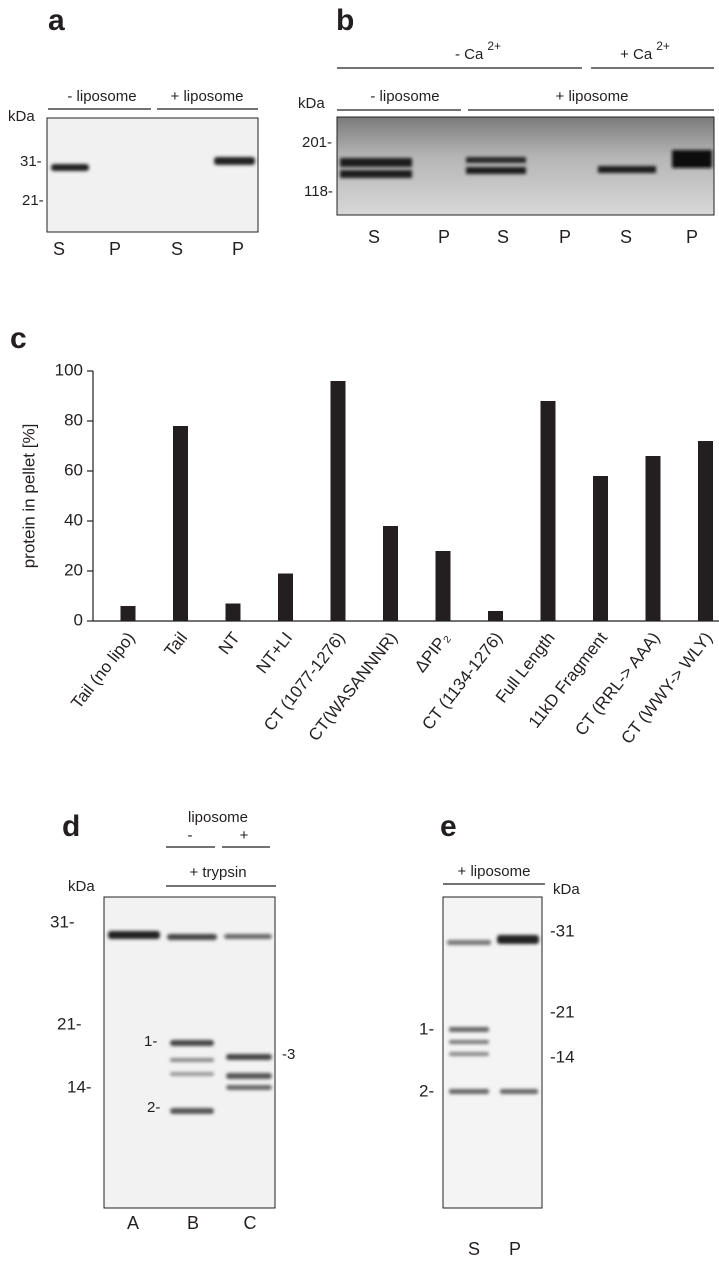 Image resolution: width=719 pixels, height=1271 pixels. Describe the element at coordinates (250, 1223) in the screenshot. I see `lane-label: C` at that location.